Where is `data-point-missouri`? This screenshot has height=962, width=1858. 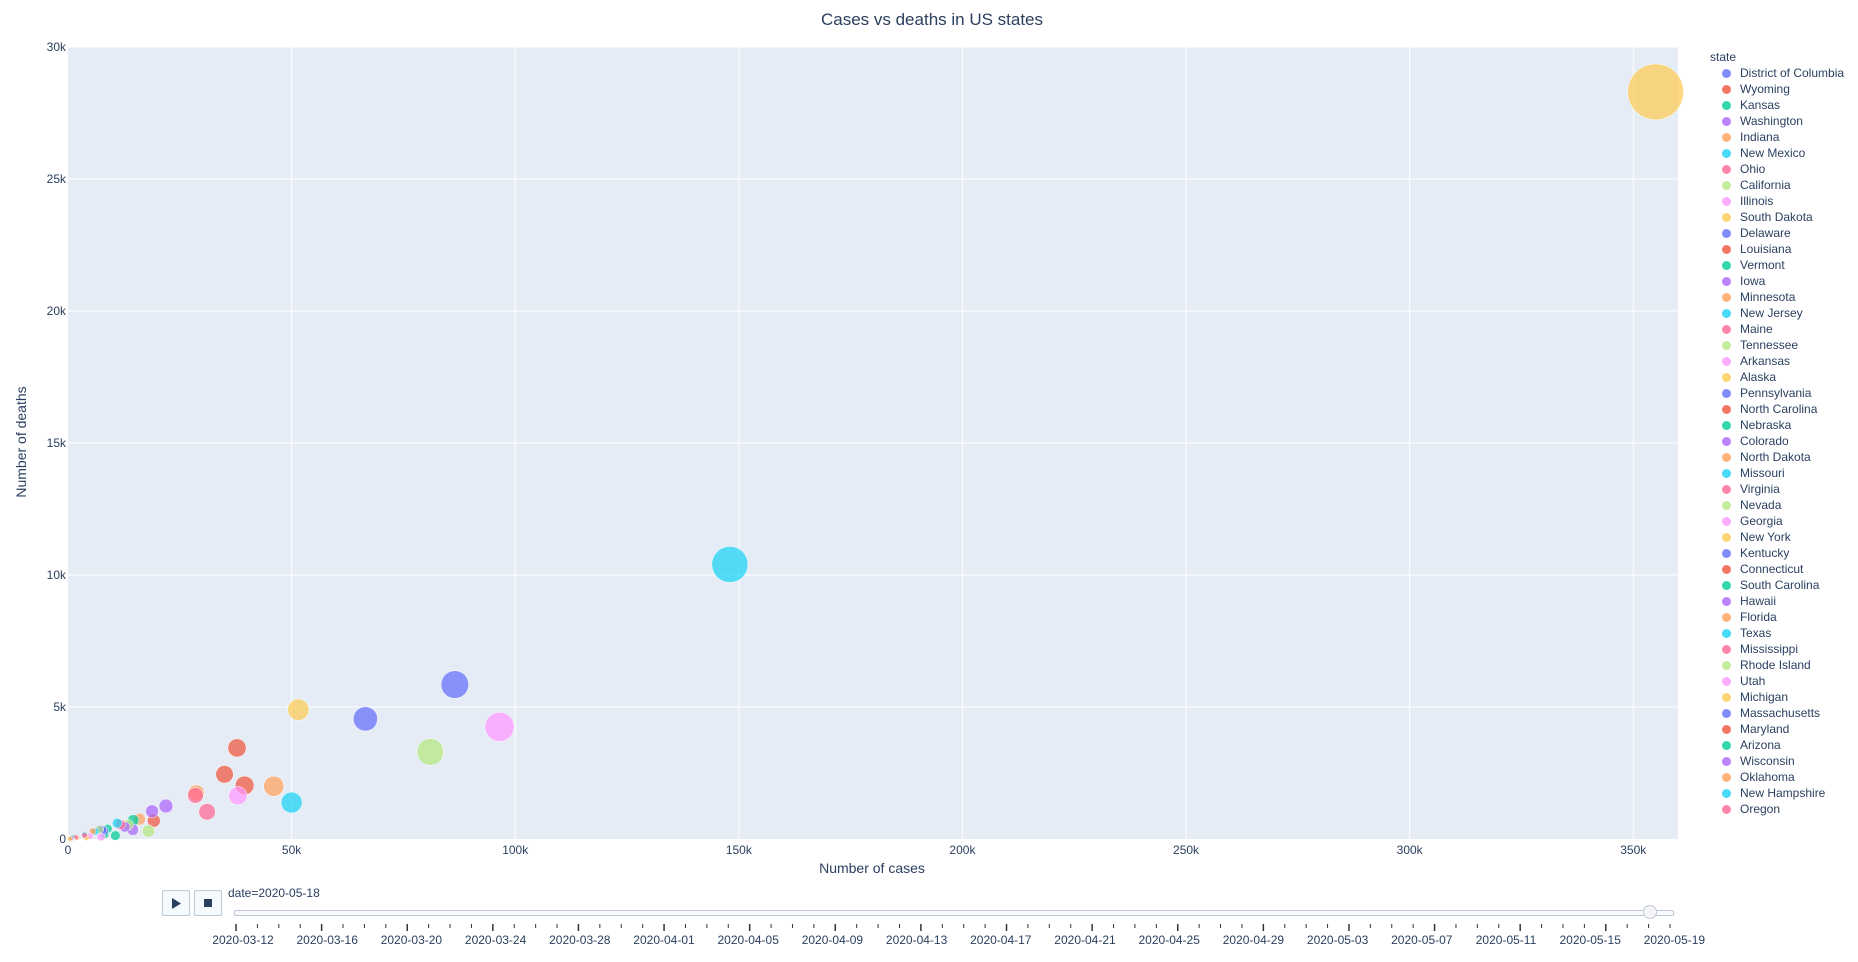
data-point-missouri is located at coordinates (117, 823).